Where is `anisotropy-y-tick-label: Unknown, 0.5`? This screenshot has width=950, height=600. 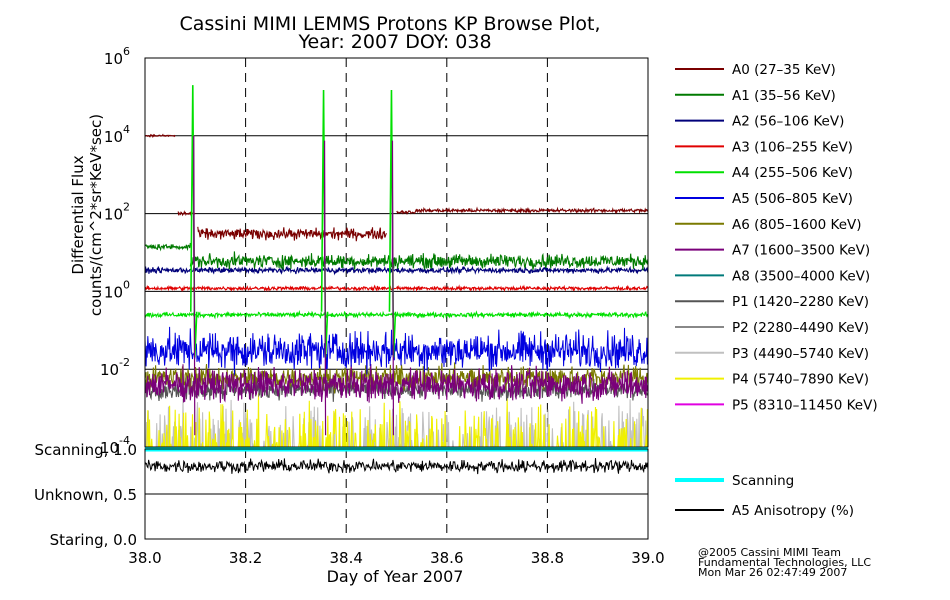 anisotropy-y-tick-label: Unknown, 0.5 is located at coordinates (85, 495).